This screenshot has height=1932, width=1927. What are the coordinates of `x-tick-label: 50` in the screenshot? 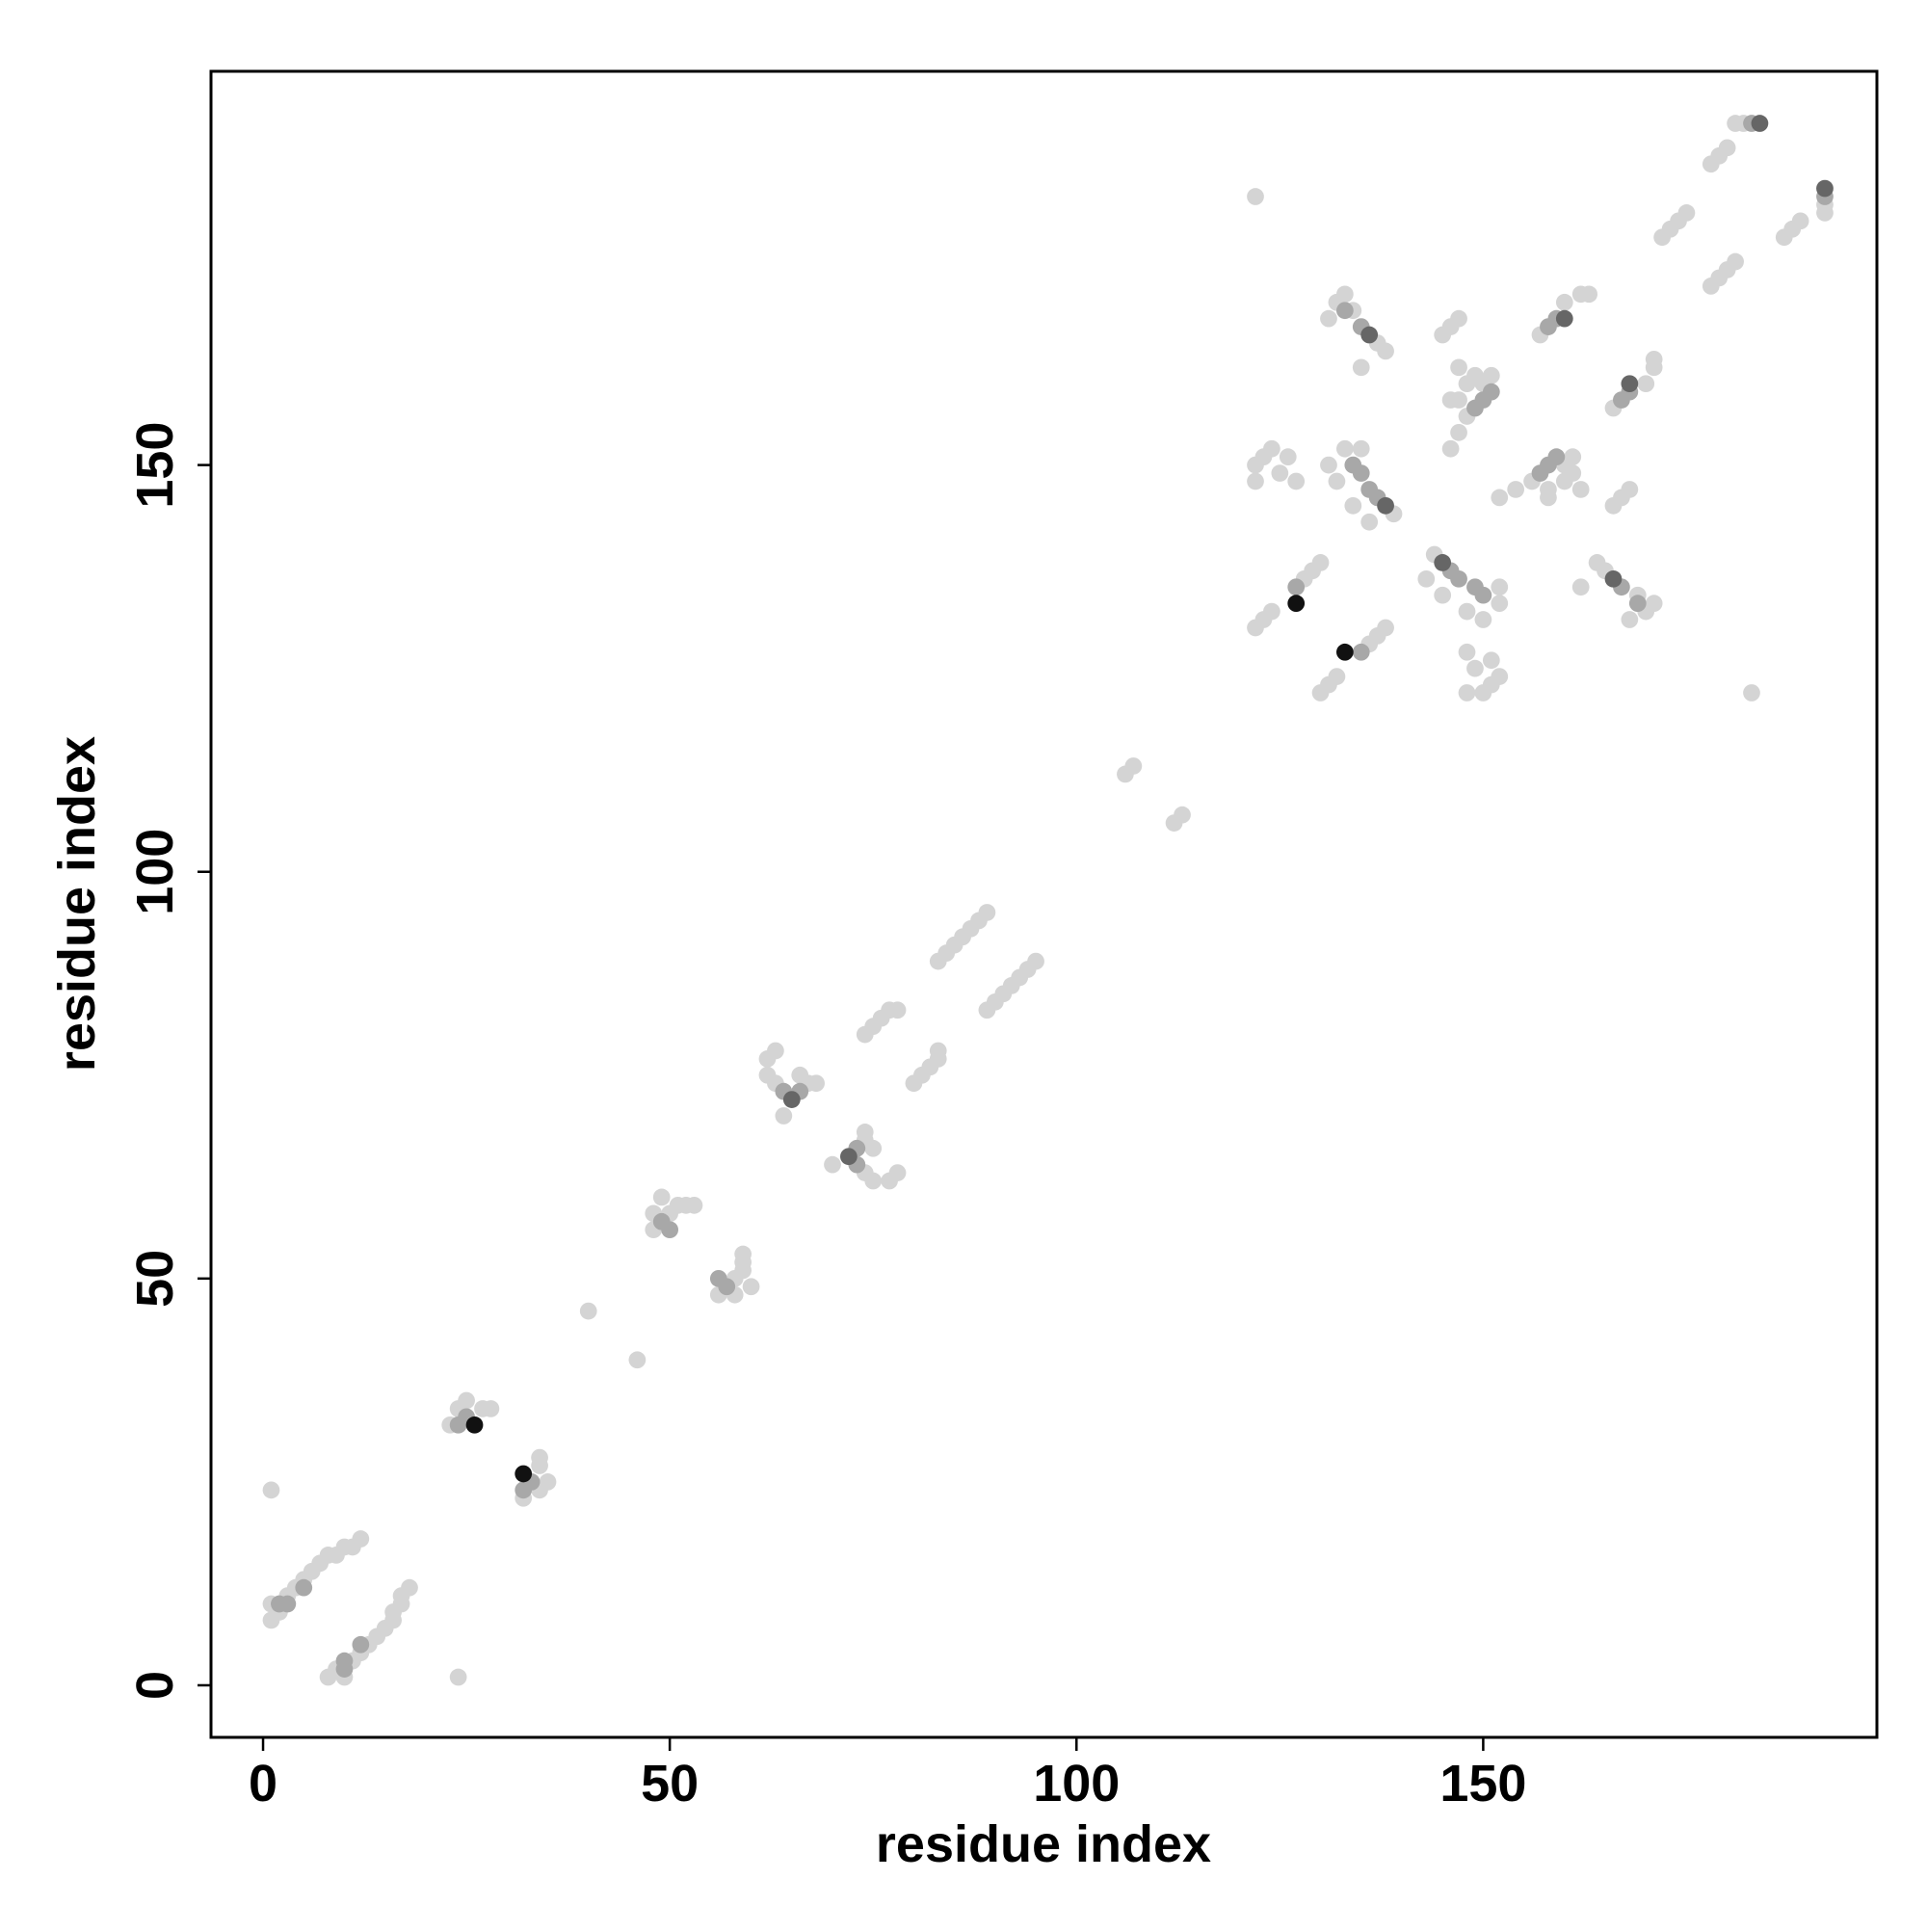 It's located at (670, 1784).